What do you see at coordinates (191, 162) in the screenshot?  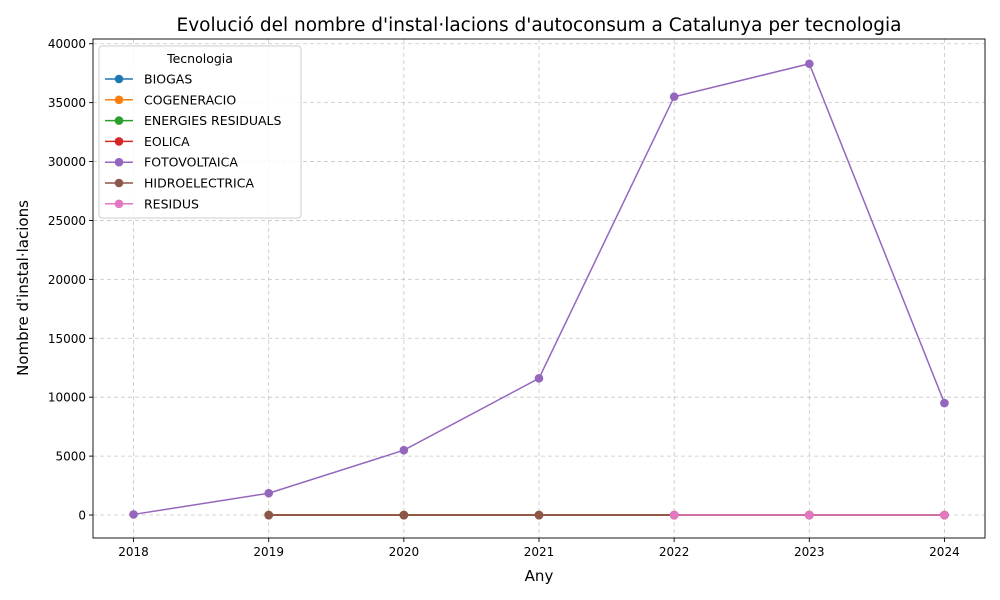 I see `legend-label: FOTOVOLTAICA` at bounding box center [191, 162].